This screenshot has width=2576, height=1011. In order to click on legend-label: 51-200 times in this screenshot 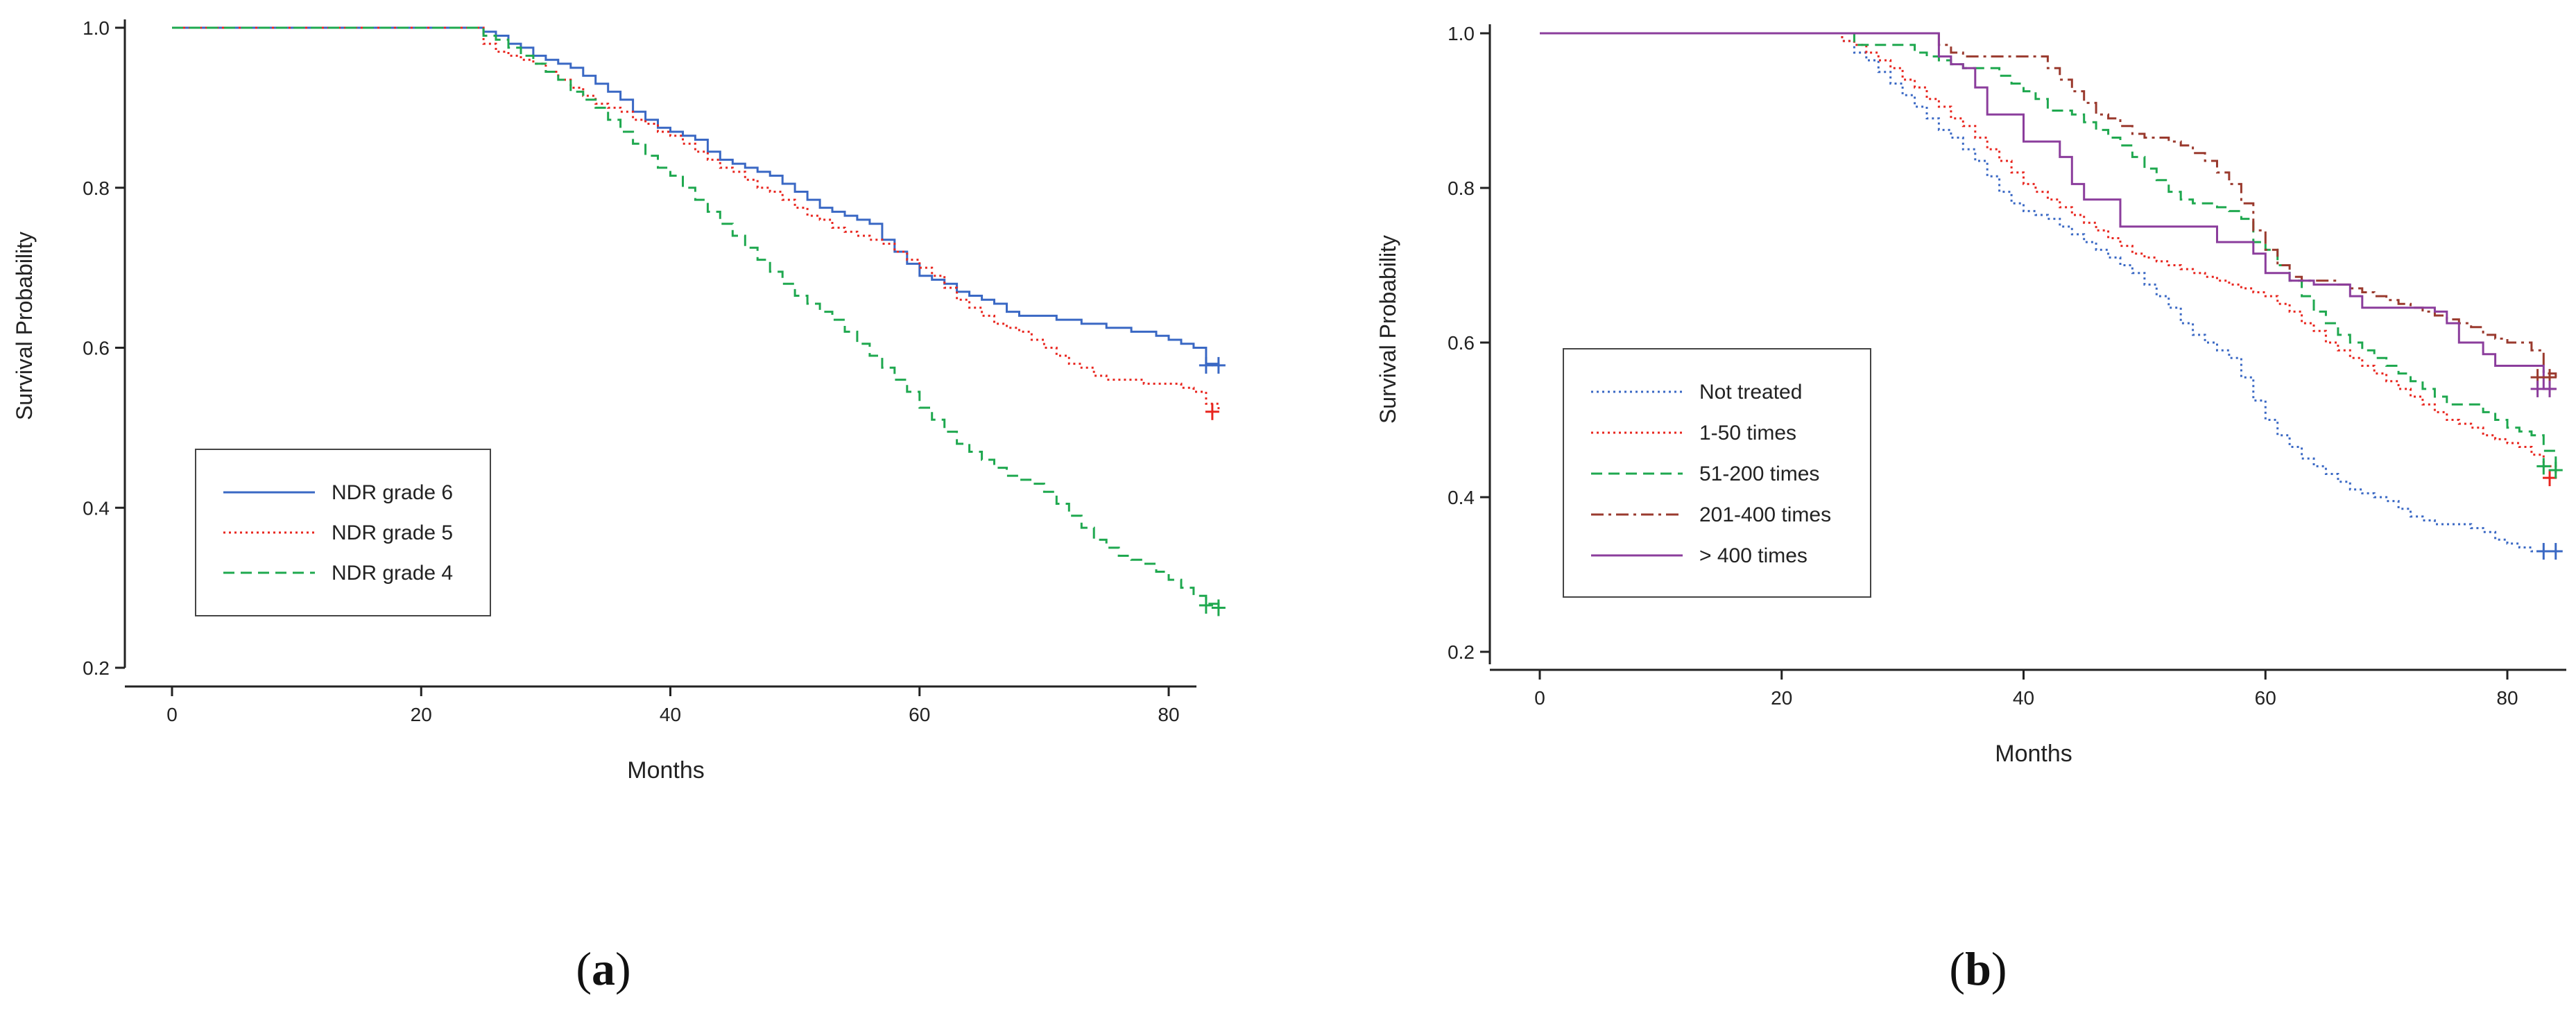, I will do `click(1759, 474)`.